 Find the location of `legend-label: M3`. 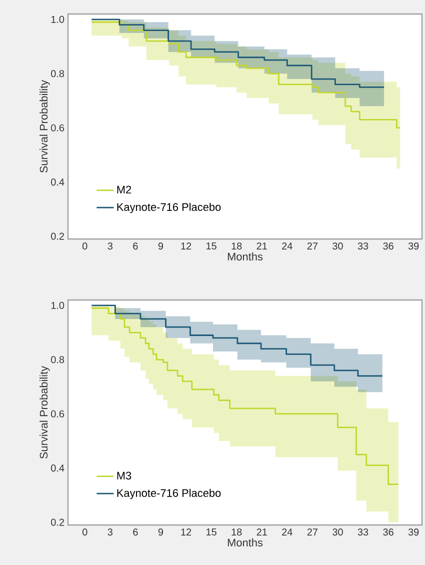

legend-label: M3 is located at coordinates (124, 476).